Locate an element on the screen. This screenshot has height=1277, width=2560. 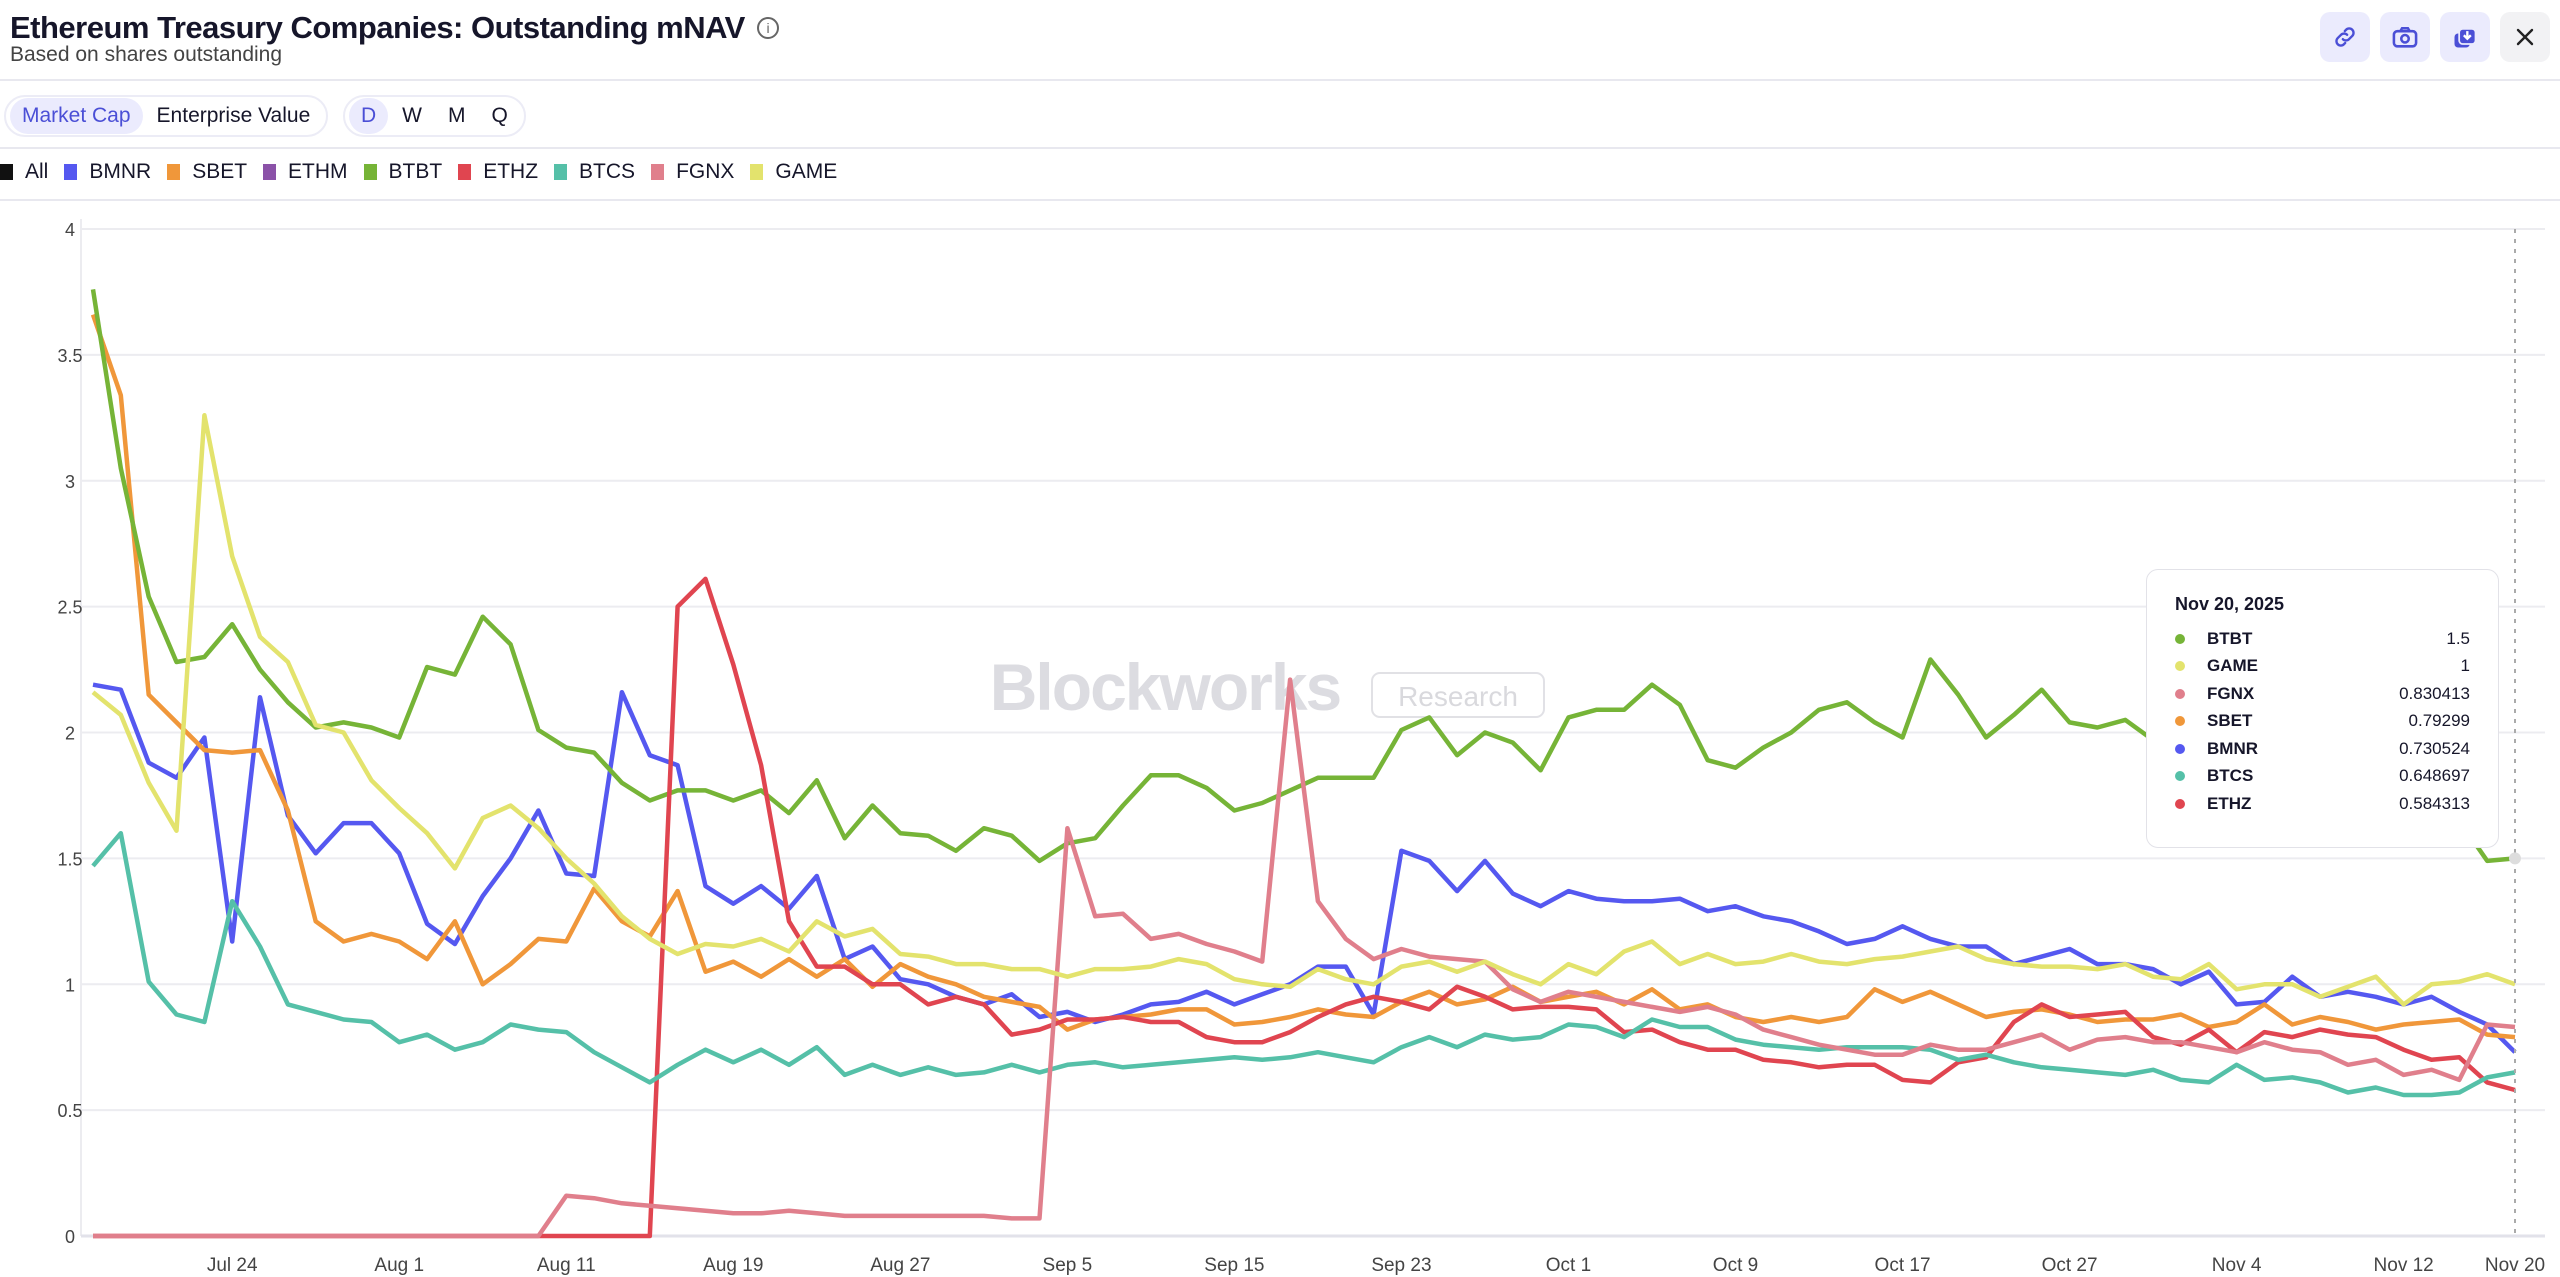
period-q: Q is located at coordinates (499, 115).